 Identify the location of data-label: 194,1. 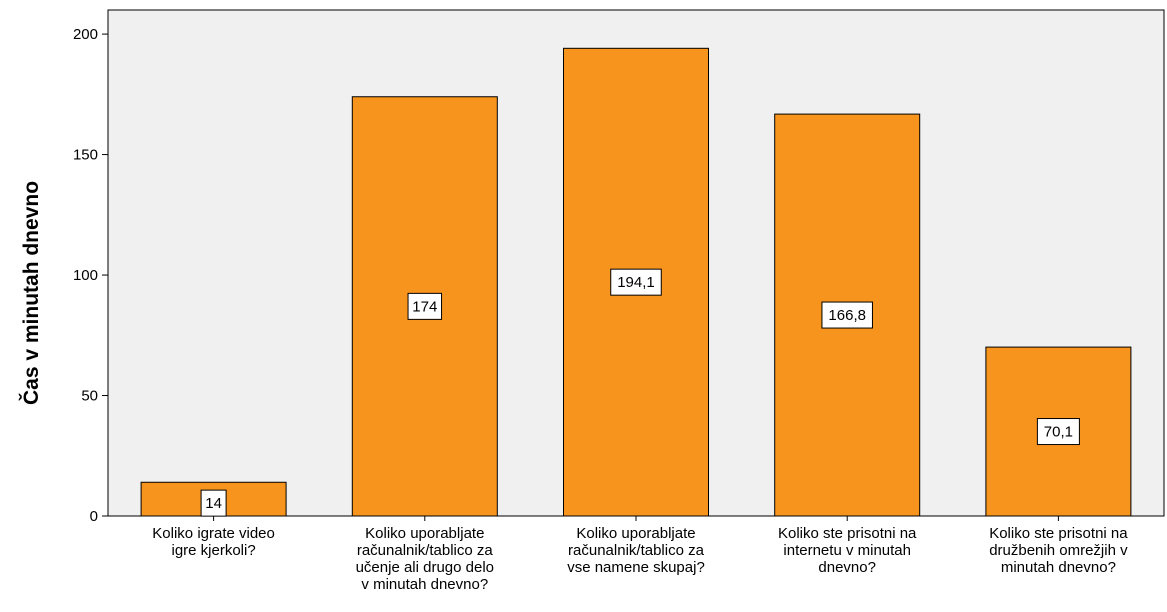
(636, 282).